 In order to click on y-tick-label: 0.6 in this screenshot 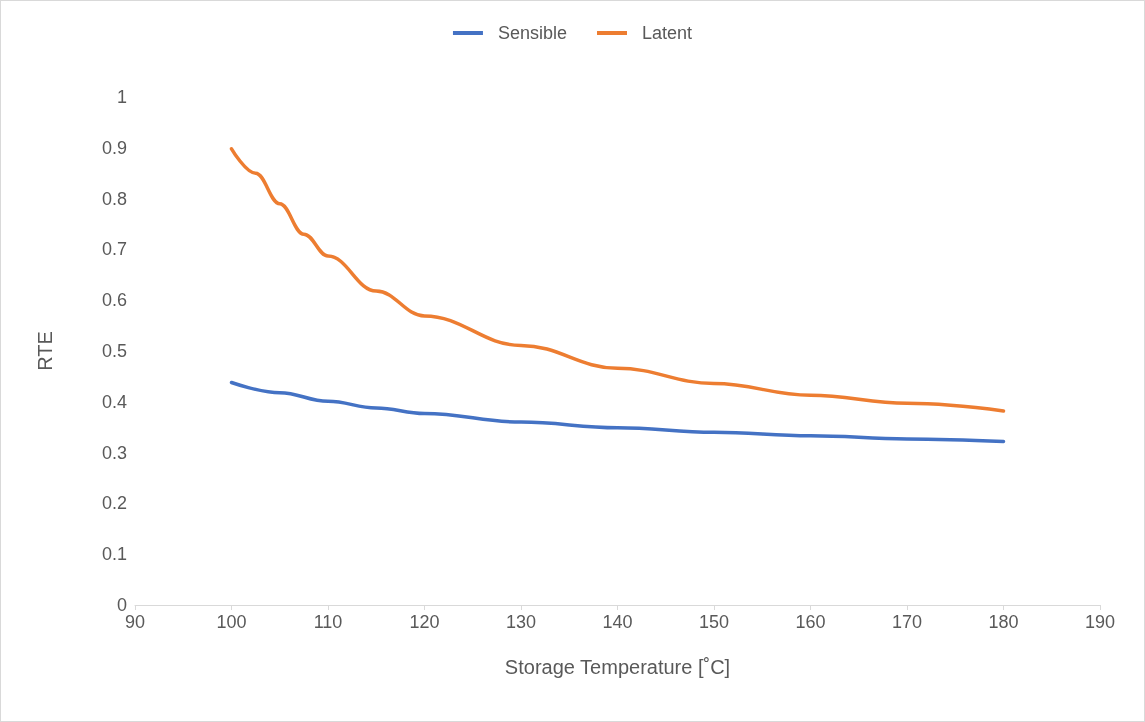, I will do `click(114, 300)`.